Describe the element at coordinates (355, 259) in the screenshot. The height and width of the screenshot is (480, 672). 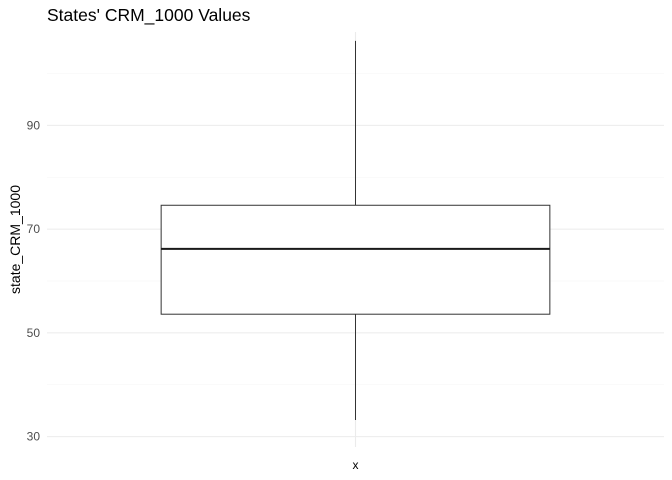
I see `box-iqr` at that location.